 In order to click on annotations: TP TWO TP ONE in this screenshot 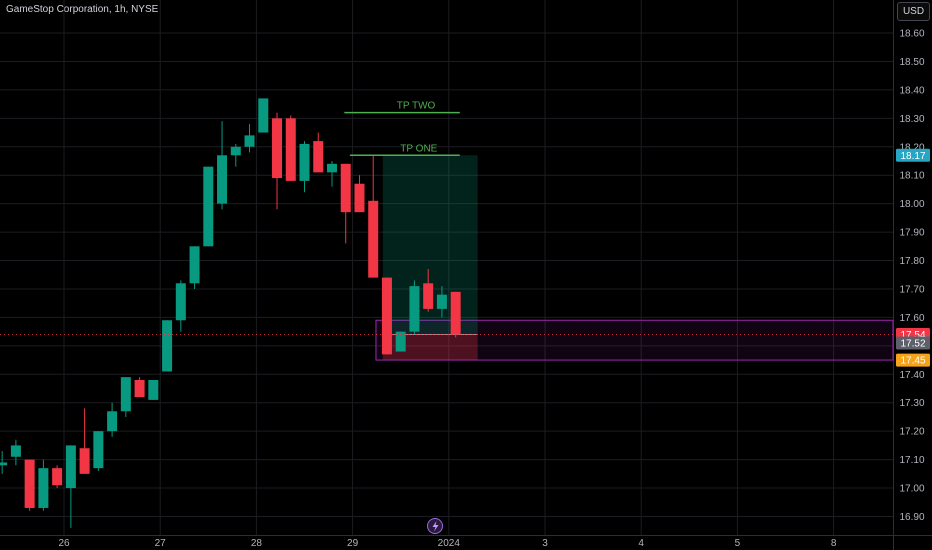, I will do `click(402, 129)`.